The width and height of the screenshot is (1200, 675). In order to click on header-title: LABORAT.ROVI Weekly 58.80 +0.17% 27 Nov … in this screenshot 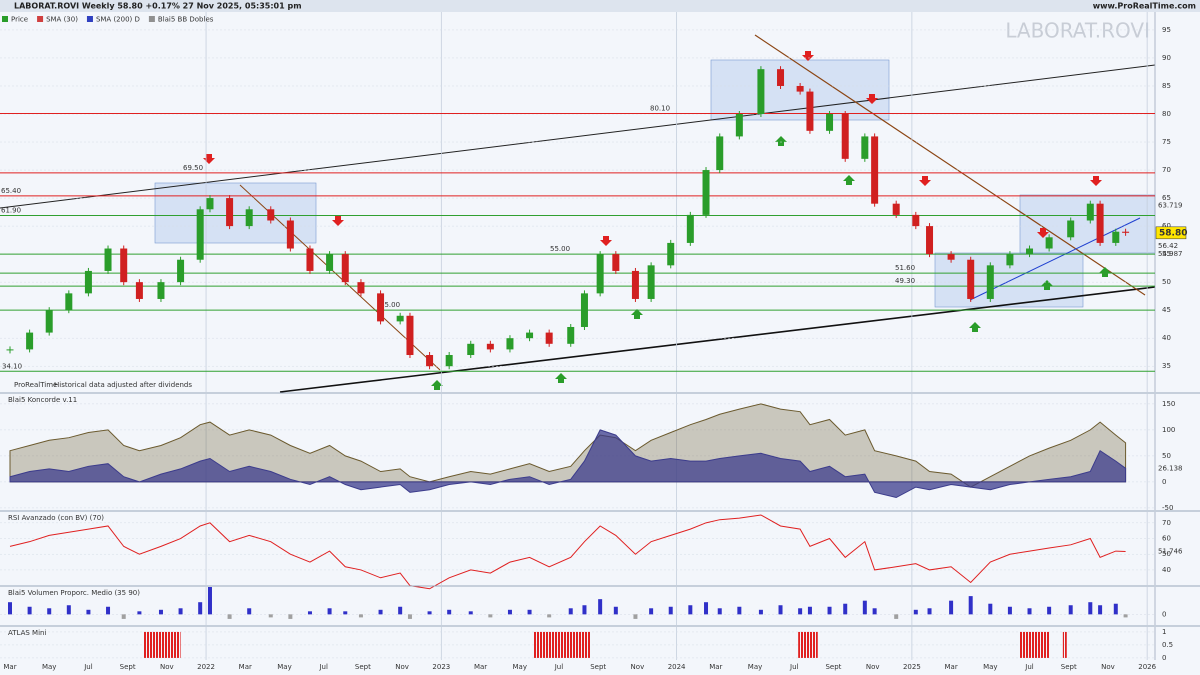, I will do `click(158, 6)`.